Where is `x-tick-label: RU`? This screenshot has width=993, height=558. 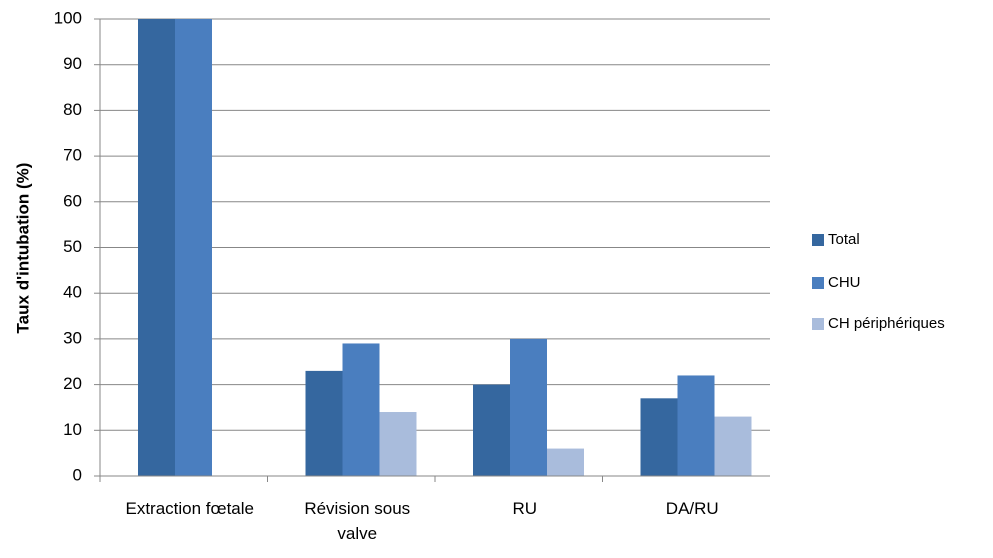 x-tick-label: RU is located at coordinates (525, 508).